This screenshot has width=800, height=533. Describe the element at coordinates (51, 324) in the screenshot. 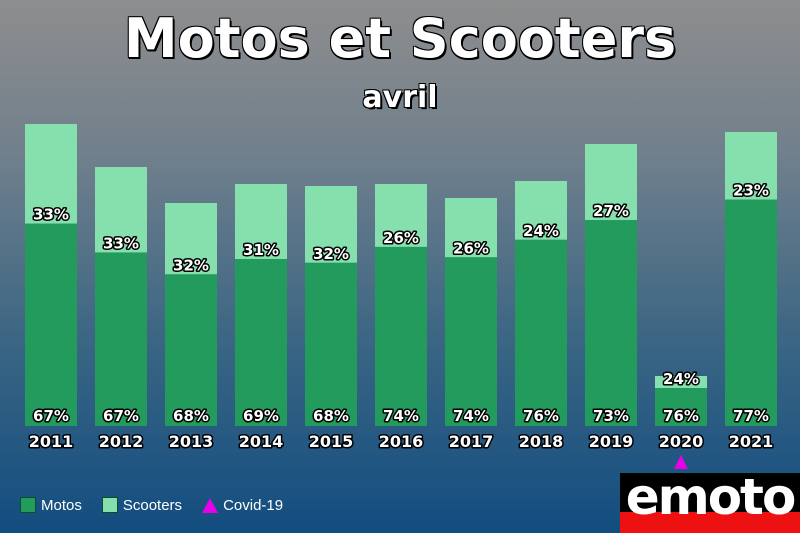

I see `bar-motos-2011` at that location.